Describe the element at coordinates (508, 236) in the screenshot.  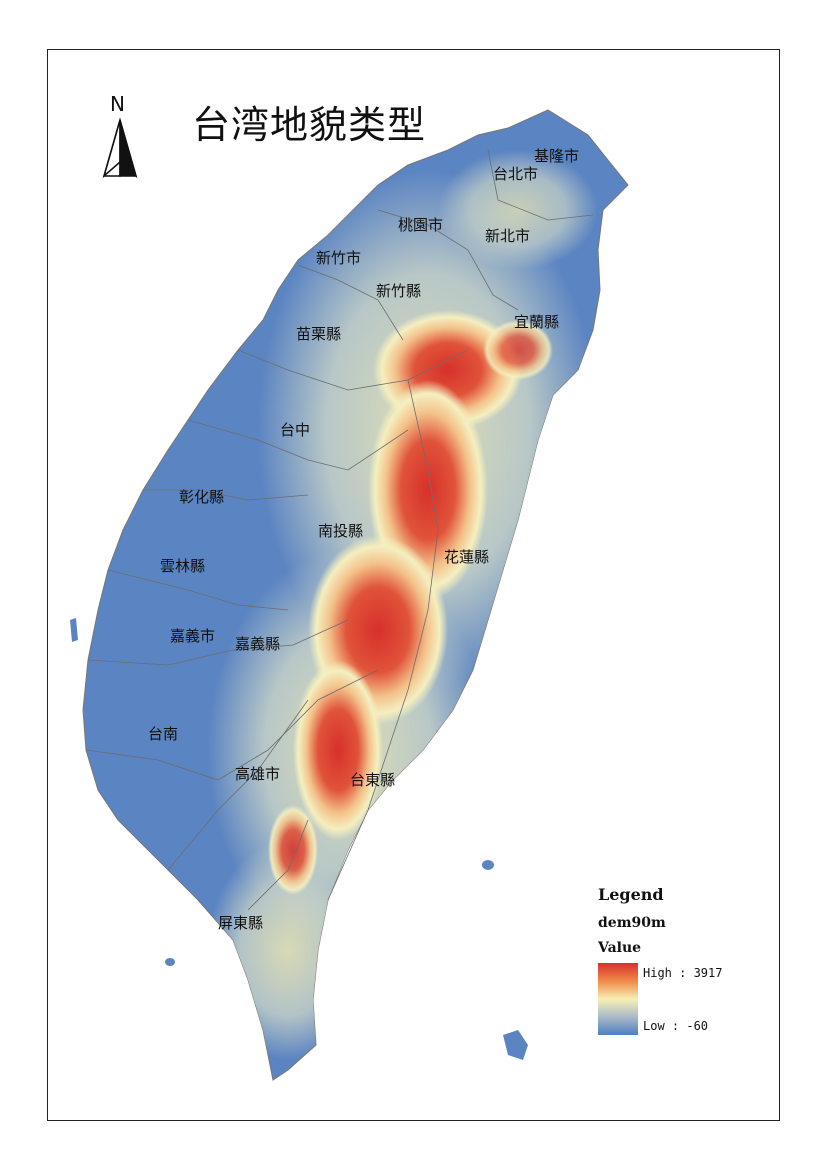
I see `label-new-taipei: 新北市` at that location.